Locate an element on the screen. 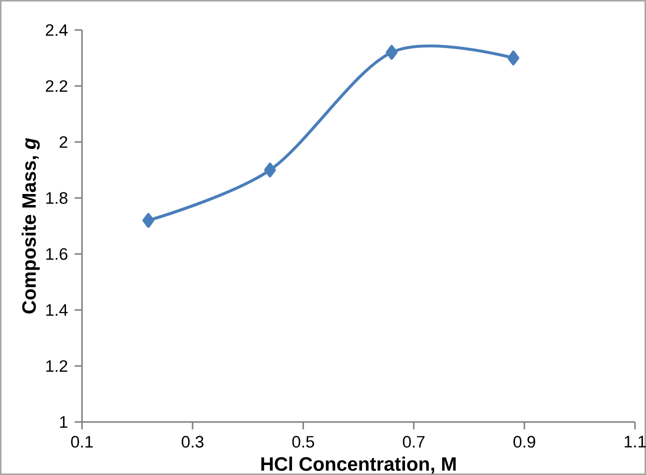  y-tick-label: 1.4 is located at coordinates (57, 310).